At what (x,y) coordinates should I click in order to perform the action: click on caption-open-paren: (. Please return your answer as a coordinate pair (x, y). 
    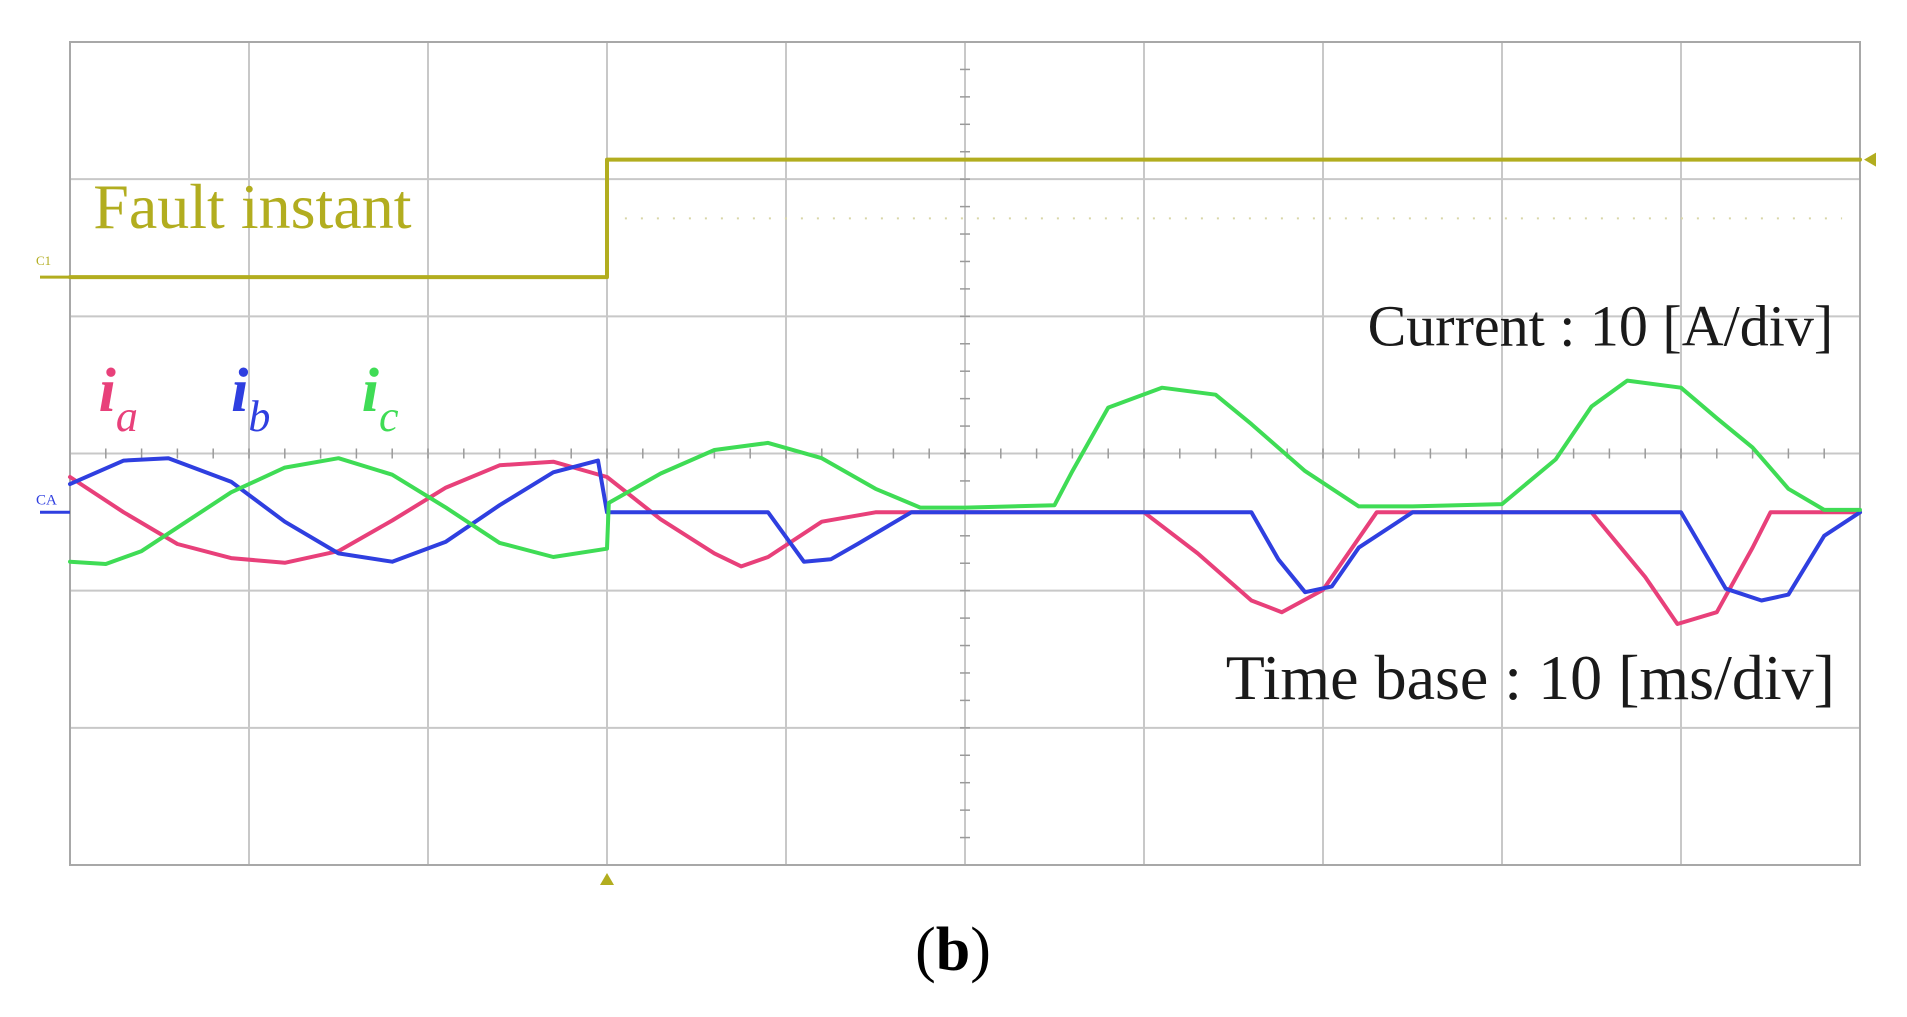
    Looking at the image, I should click on (925, 950).